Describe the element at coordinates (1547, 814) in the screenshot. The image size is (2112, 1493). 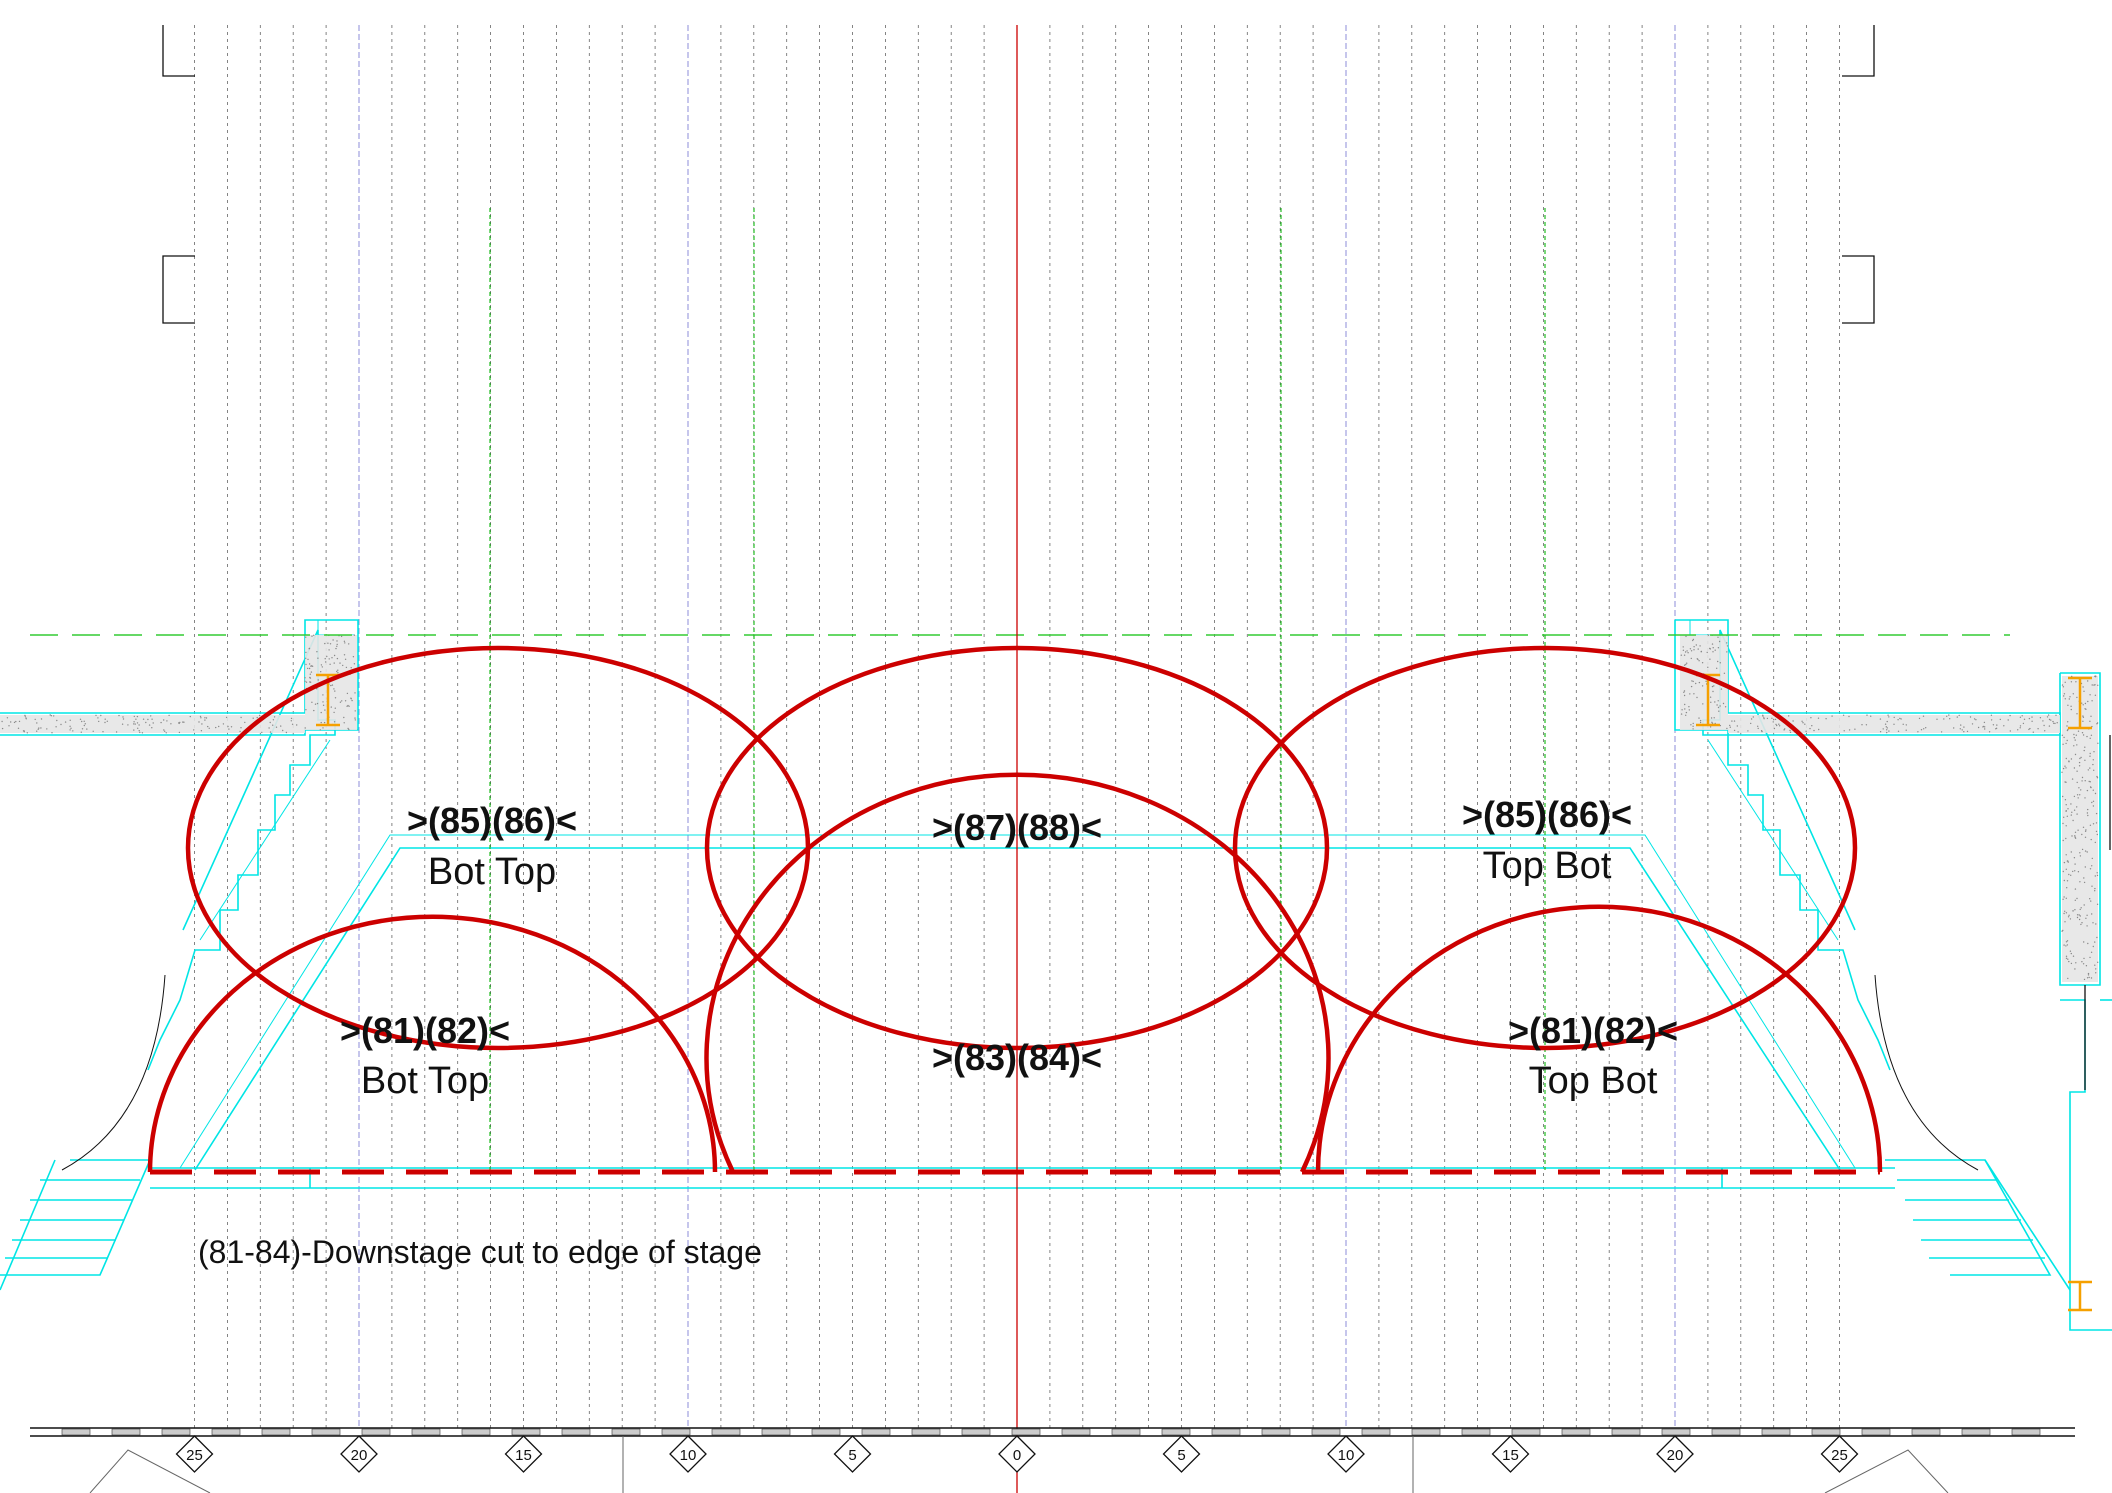
I see `focus-label-upper-right: >(85)(86)<` at that location.